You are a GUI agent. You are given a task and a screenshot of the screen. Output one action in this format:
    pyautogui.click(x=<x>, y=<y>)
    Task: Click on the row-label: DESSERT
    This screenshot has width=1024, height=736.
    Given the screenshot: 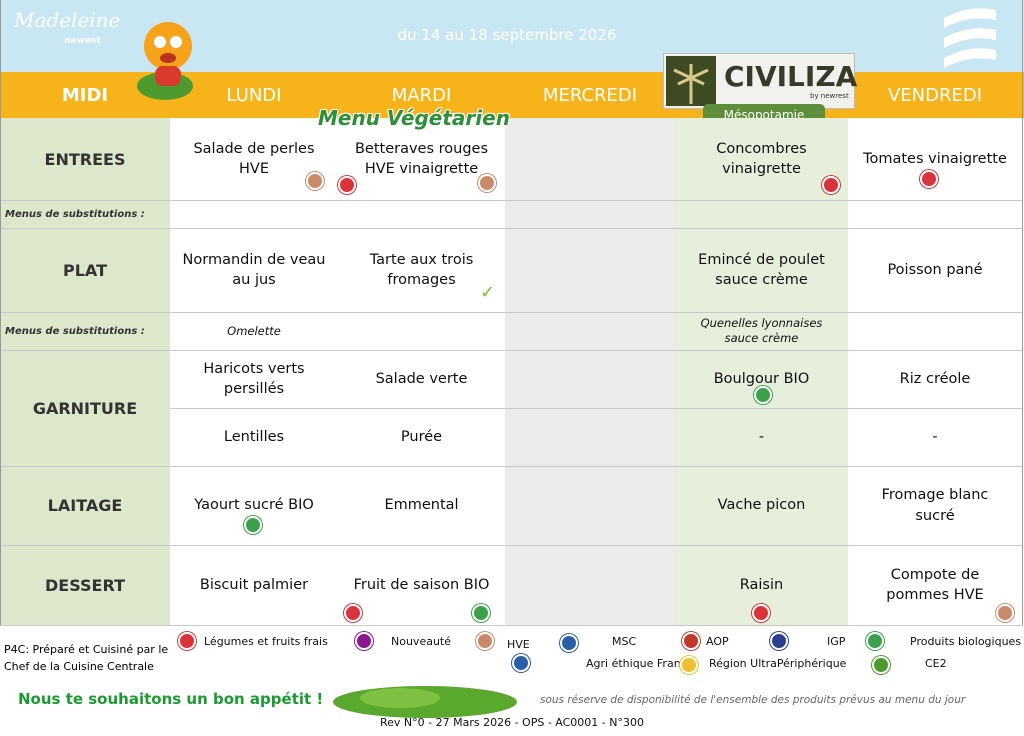 What is the action you would take?
    pyautogui.click(x=85, y=585)
    